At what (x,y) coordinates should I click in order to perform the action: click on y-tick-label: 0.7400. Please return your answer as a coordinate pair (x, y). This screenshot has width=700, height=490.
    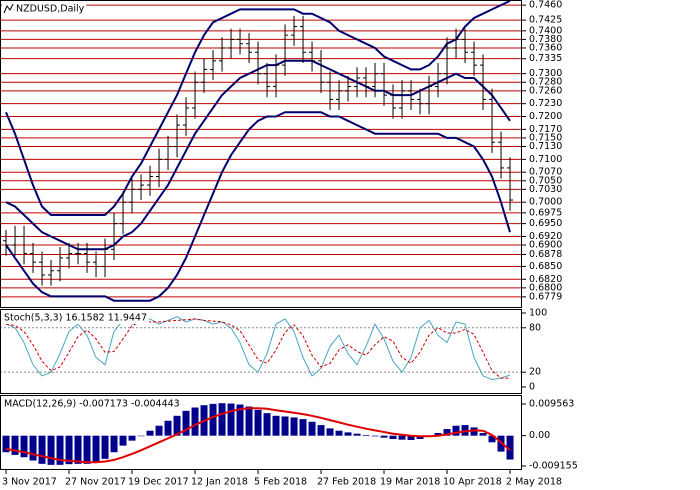
    Looking at the image, I should click on (545, 30).